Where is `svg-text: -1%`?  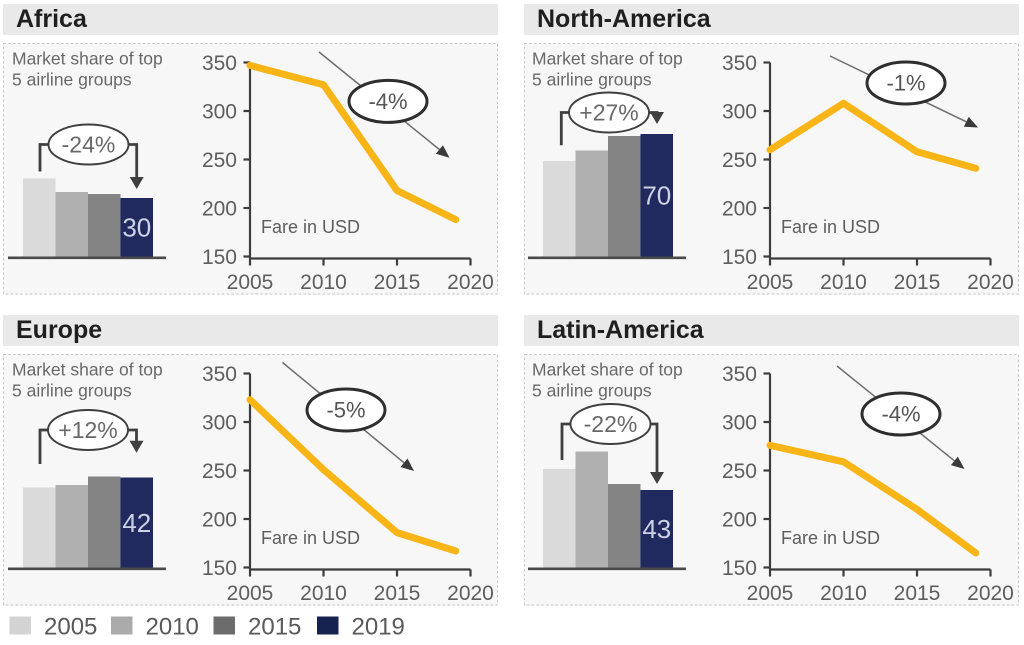 svg-text: -1% is located at coordinates (905, 83).